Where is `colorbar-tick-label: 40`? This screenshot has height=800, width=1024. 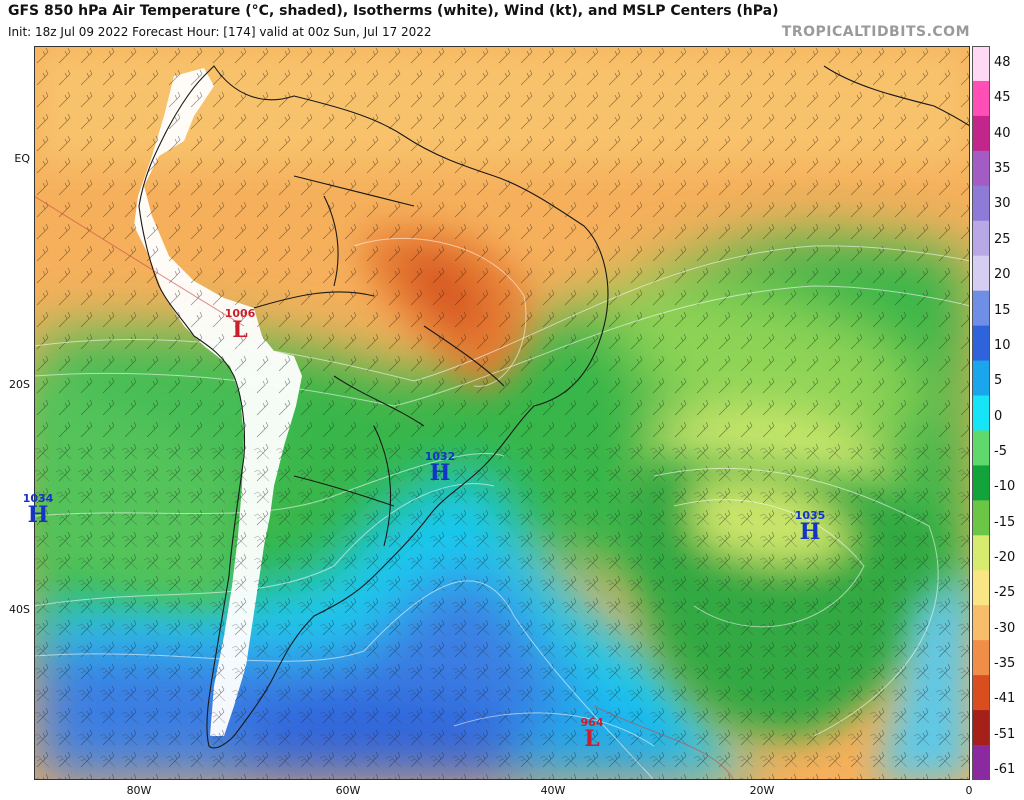 colorbar-tick-label: 40 is located at coordinates (1002, 133).